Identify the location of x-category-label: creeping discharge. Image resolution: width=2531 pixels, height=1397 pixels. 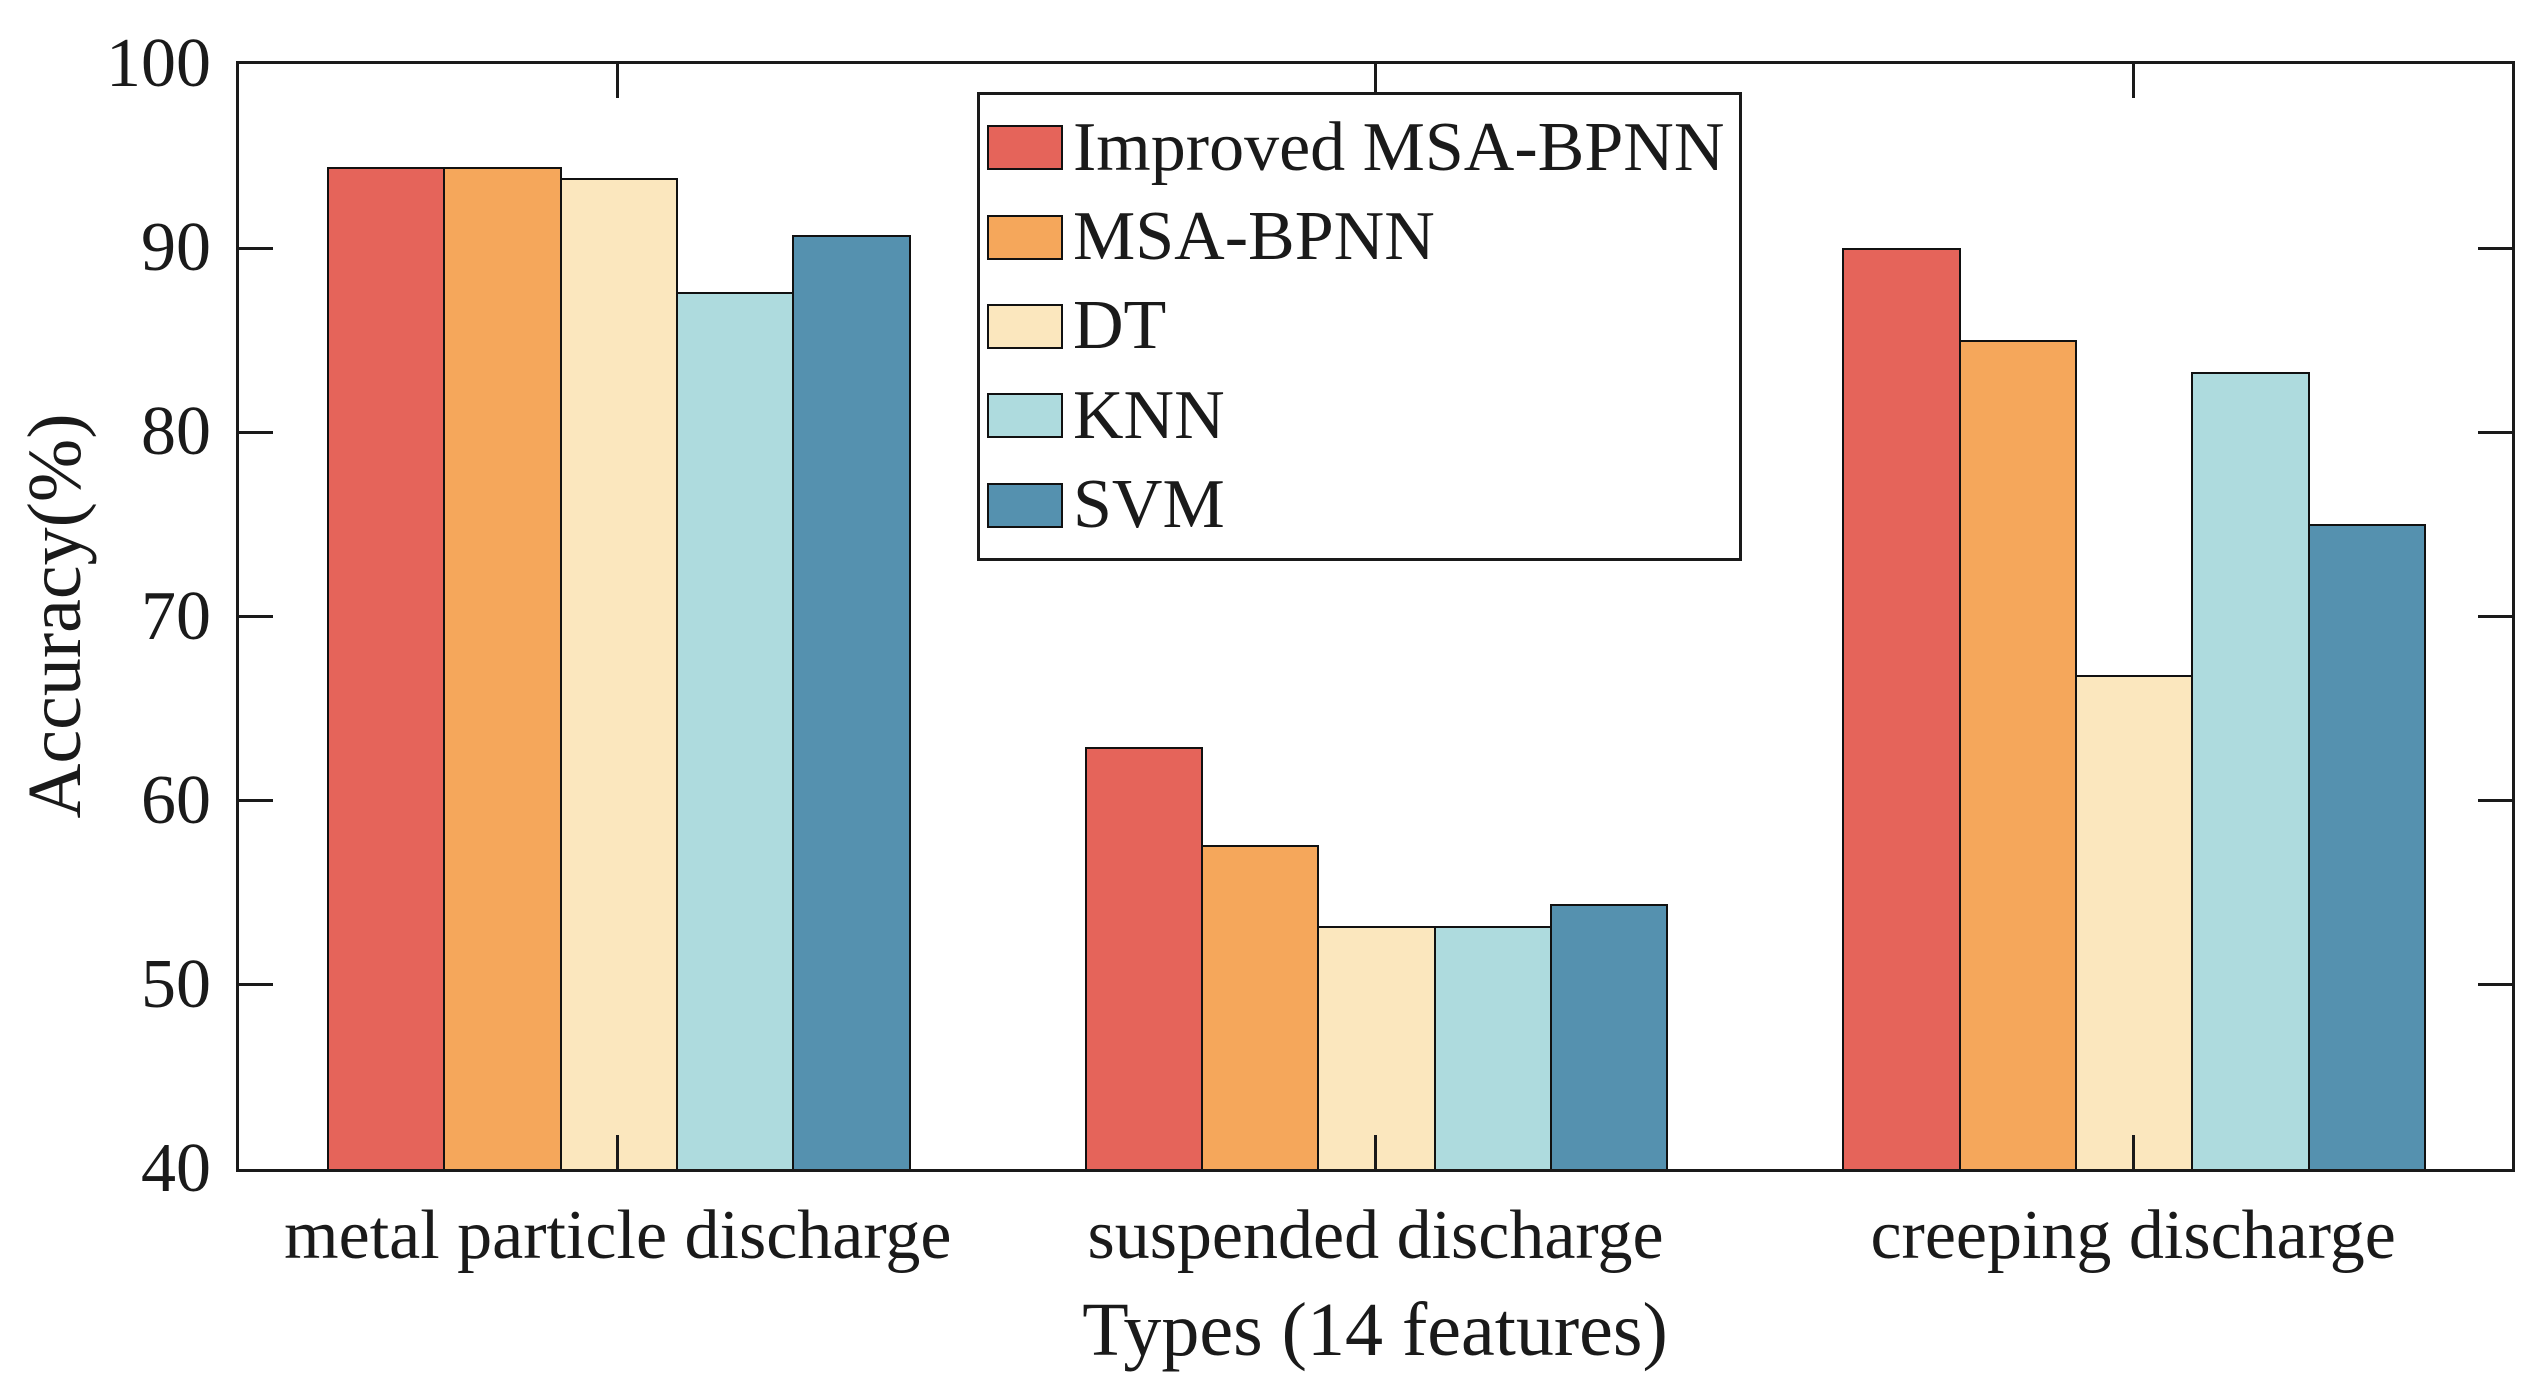
(2133, 1235).